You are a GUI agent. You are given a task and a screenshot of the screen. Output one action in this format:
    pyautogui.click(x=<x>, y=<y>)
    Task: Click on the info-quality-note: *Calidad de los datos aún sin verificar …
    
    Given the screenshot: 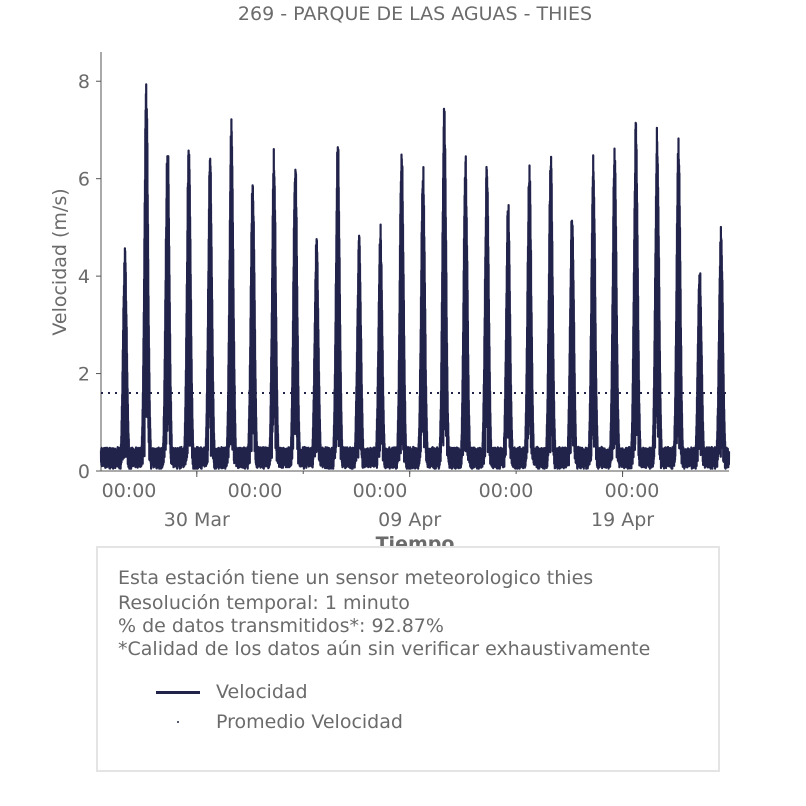 What is the action you would take?
    pyautogui.click(x=384, y=649)
    